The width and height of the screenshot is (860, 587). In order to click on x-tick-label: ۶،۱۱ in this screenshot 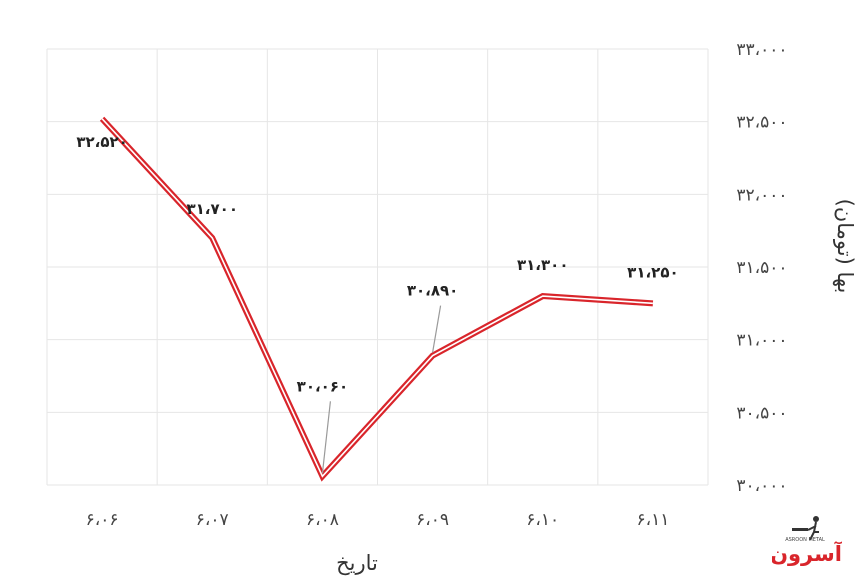, I will do `click(652, 520)`.